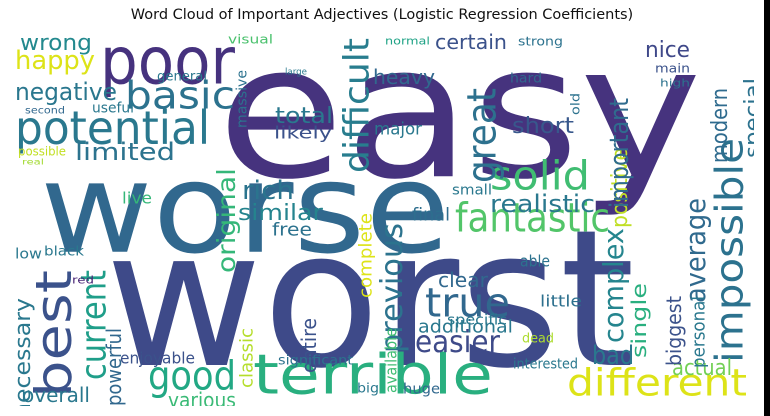 This screenshot has height=416, width=770. What do you see at coordinates (667, 50) in the screenshot?
I see `word-nice: nice` at bounding box center [667, 50].